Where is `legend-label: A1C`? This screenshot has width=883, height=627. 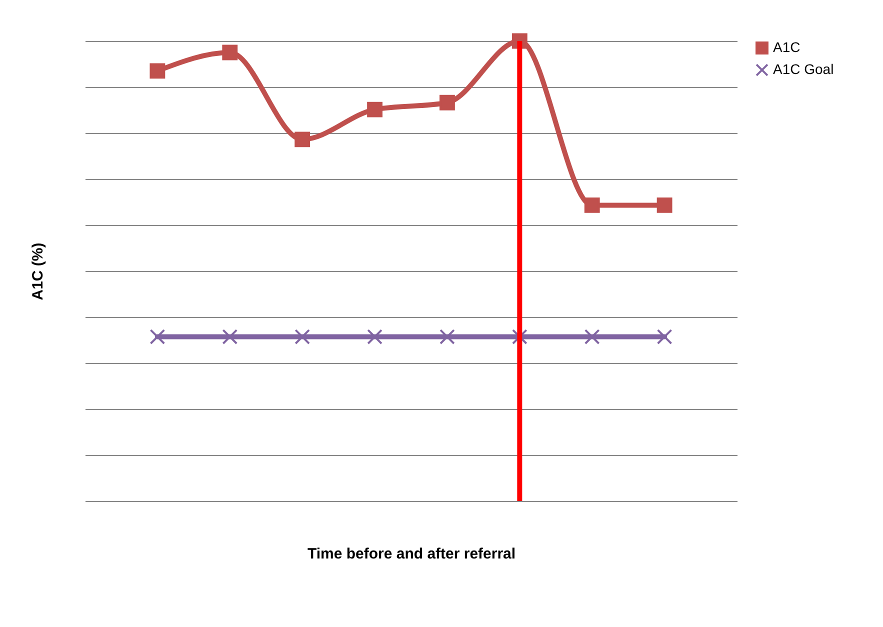 legend-label: A1C is located at coordinates (786, 47).